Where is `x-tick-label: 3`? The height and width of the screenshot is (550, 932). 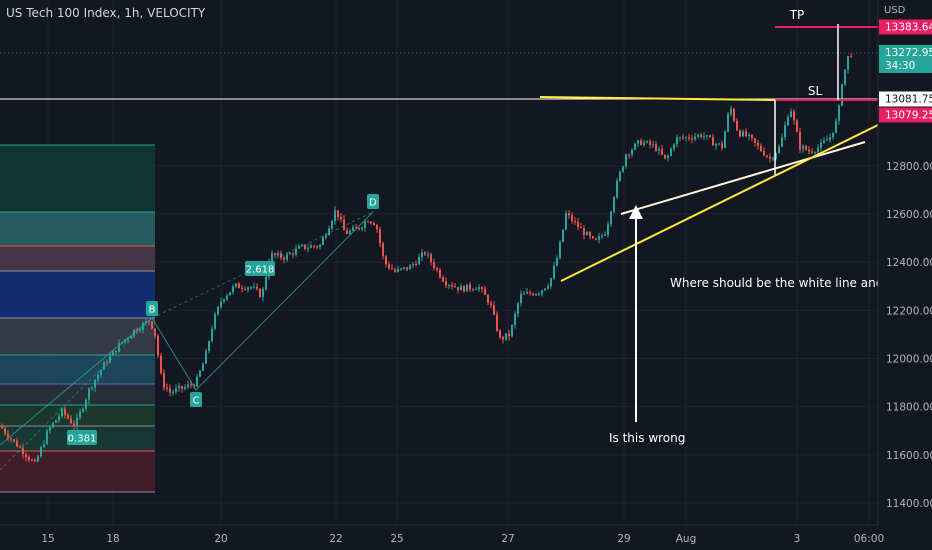
x-tick-label: 3 is located at coordinates (797, 539).